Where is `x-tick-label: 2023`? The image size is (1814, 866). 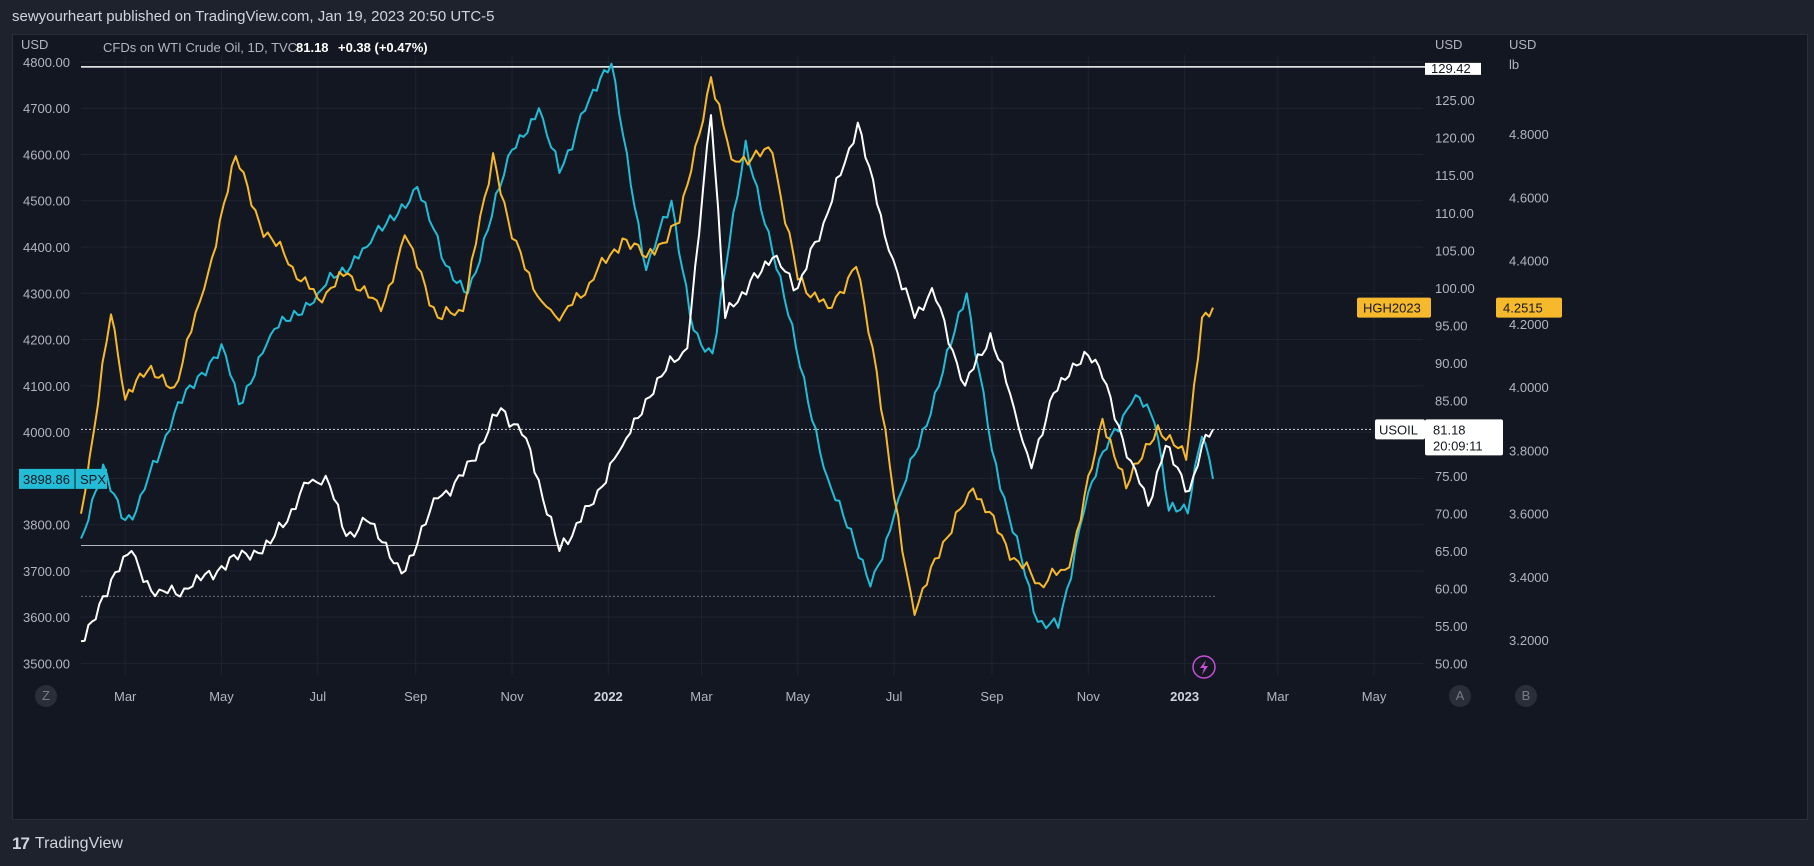 x-tick-label: 2023 is located at coordinates (1184, 696).